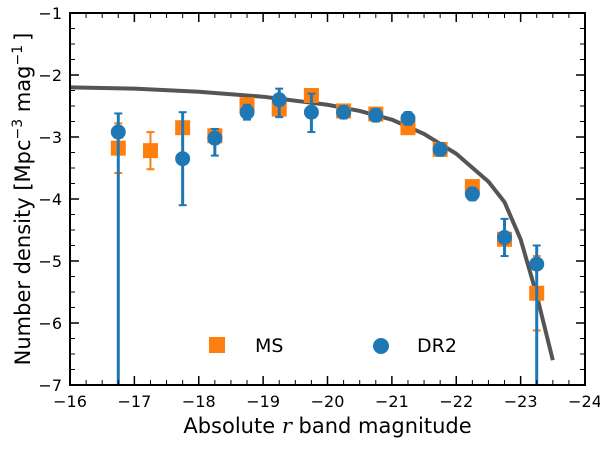 Image resolution: width=600 pixels, height=450 pixels. I want to click on x-tick-label: −23, so click(521, 401).